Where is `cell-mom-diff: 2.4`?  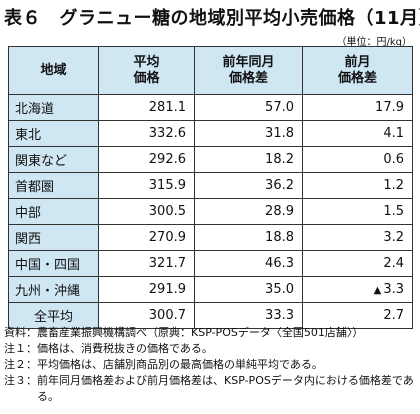
cell-mom-diff: 2.4 is located at coordinates (357, 263).